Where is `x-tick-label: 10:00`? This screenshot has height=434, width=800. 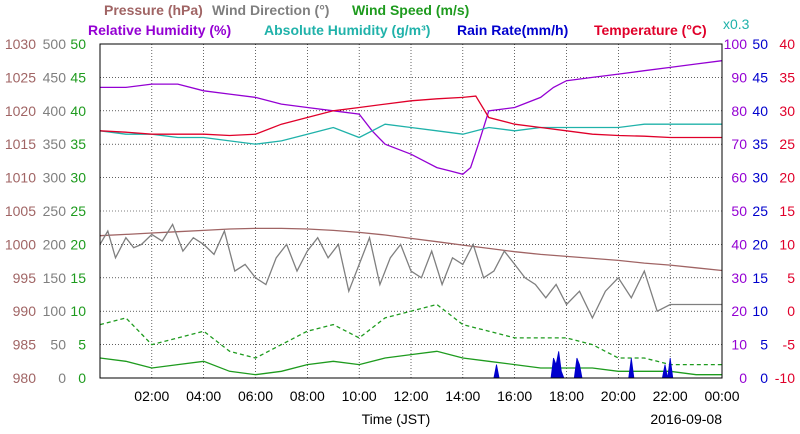
x-tick-label: 10:00 is located at coordinates (359, 396).